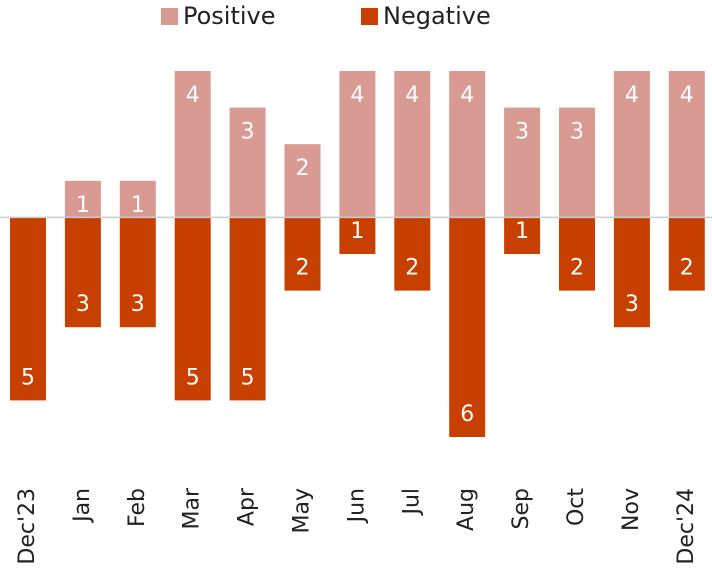 The width and height of the screenshot is (712, 576). What do you see at coordinates (437, 16) in the screenshot?
I see `legend-label: Negative` at bounding box center [437, 16].